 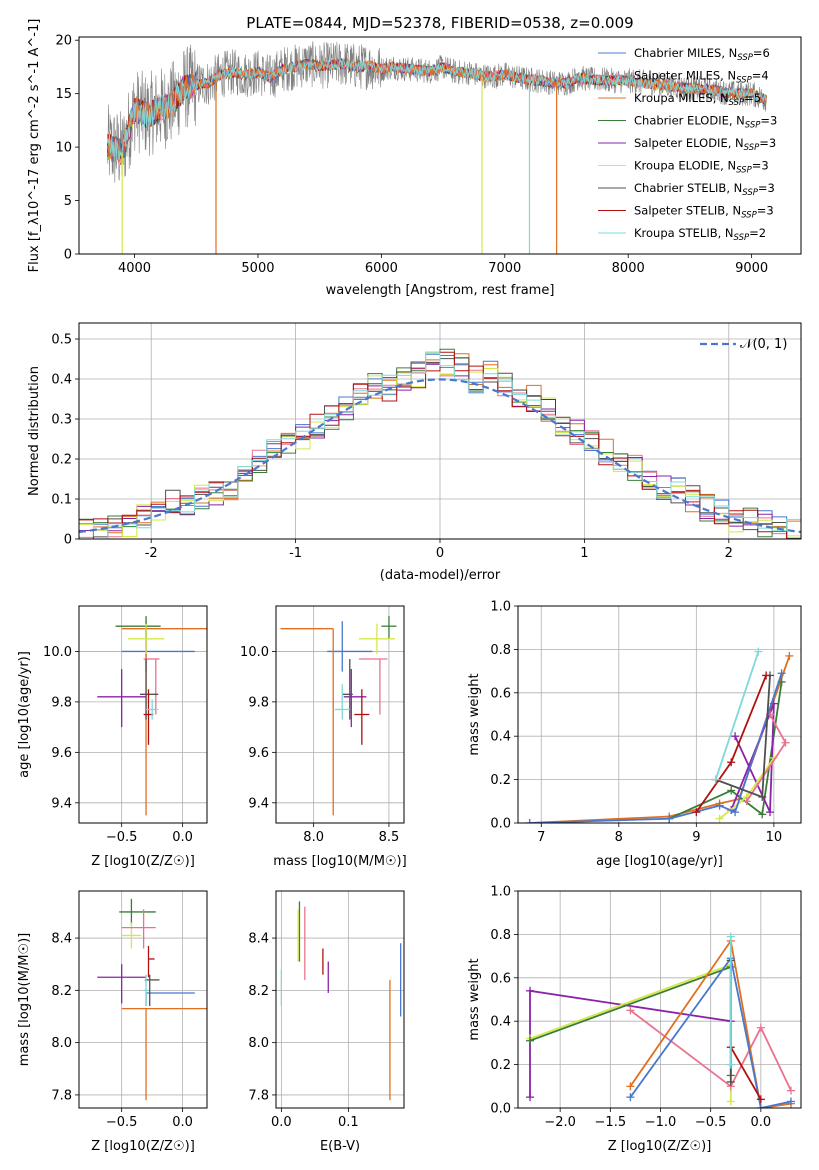 I want to click on x-axis-label: wavelength [Angstrom, rest frame], so click(x=440, y=290).